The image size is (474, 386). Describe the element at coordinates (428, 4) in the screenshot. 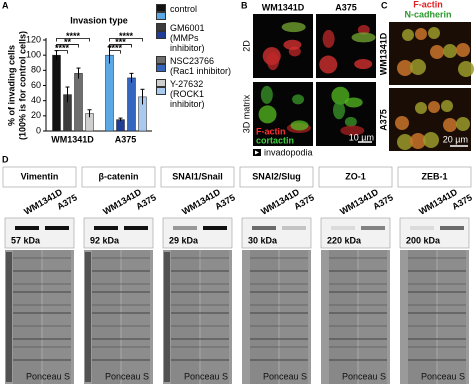

I see `label: F-actin` at that location.